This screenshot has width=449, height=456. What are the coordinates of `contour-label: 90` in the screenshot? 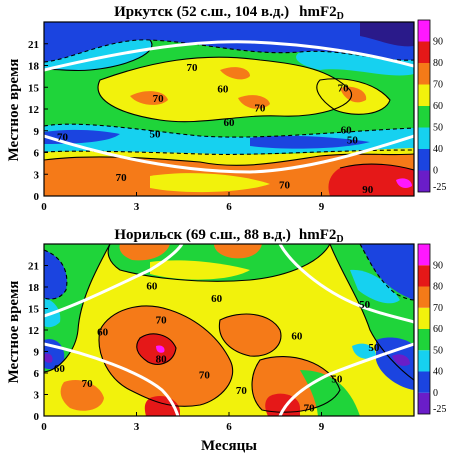 It's located at (368, 190).